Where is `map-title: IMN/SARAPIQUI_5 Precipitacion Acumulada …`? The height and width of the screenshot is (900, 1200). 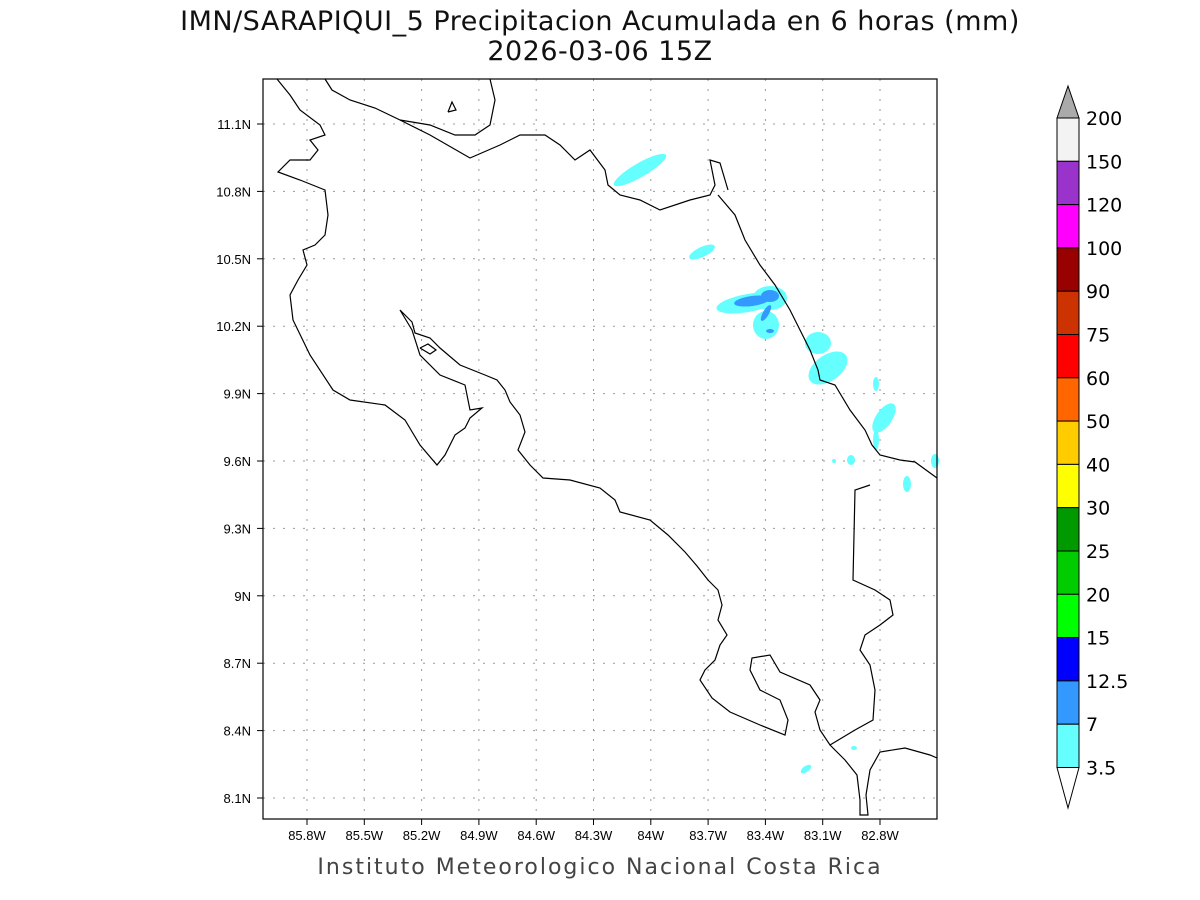 map-title: IMN/SARAPIQUI_5 Precipitacion Acumulada … is located at coordinates (600, 21).